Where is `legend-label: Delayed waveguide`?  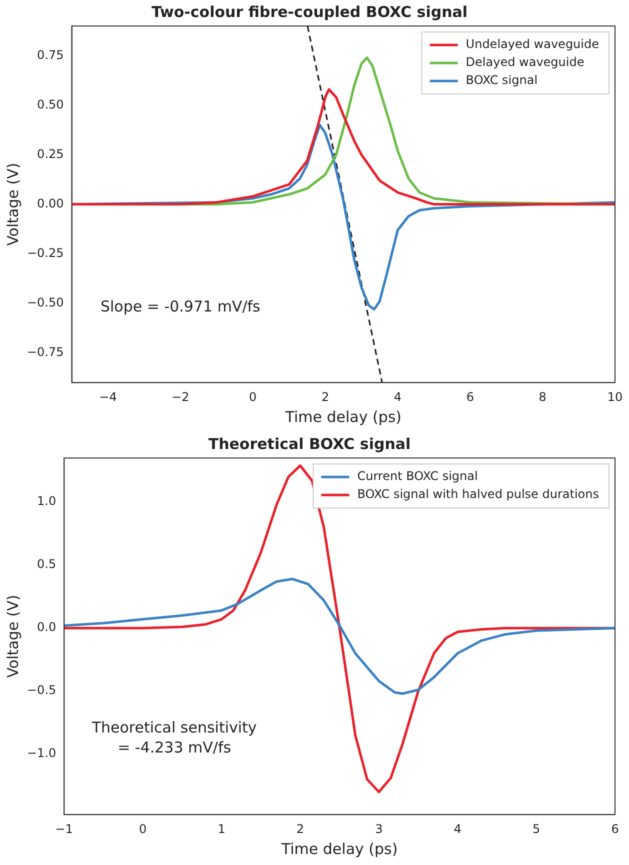
legend-label: Delayed waveguide is located at coordinates (525, 62).